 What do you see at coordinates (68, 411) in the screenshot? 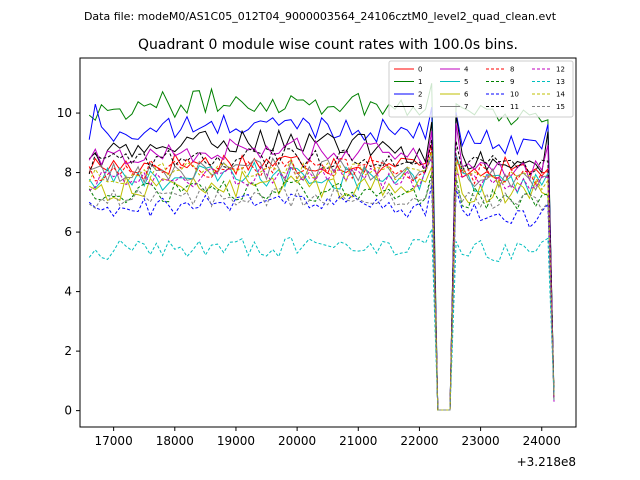
I see `y-tick-label: 0` at bounding box center [68, 411].